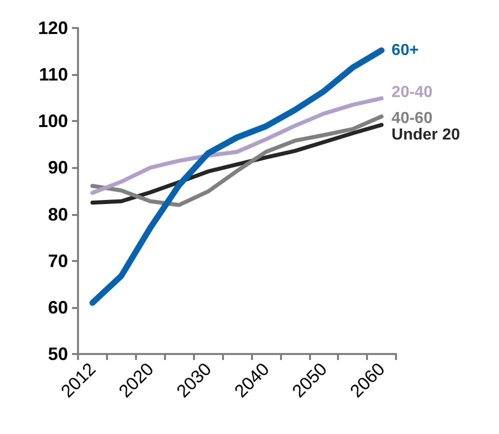 This screenshot has height=434, width=499. What do you see at coordinates (53, 28) in the screenshot?
I see `y-tick-label: 120` at bounding box center [53, 28].